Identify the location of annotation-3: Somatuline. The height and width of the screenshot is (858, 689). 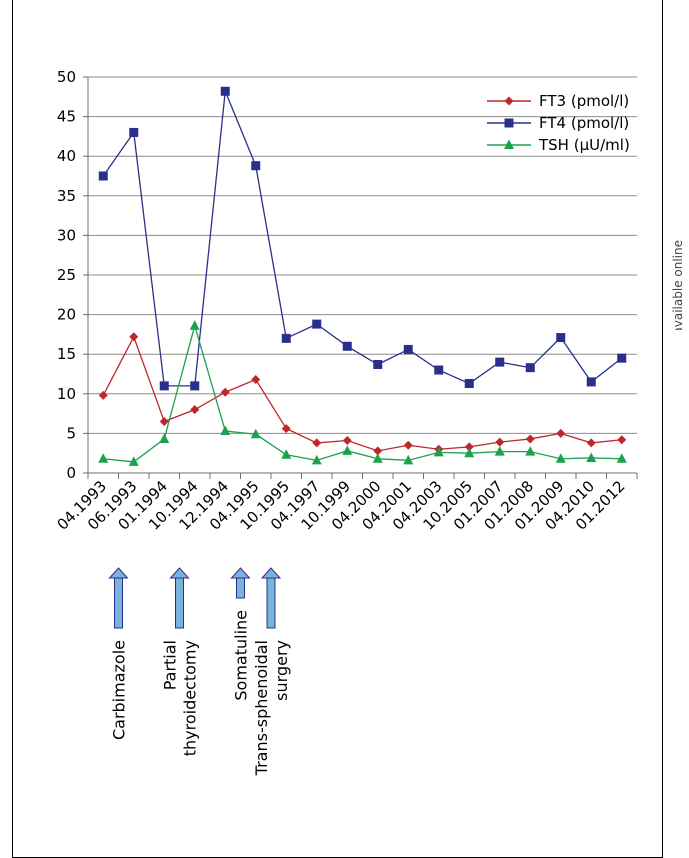
(240, 634).